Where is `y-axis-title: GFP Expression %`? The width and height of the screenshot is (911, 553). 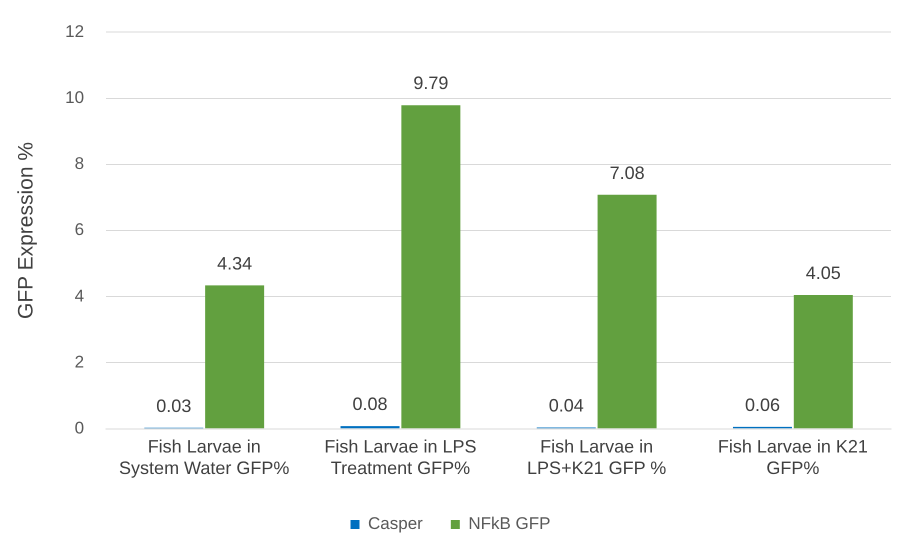
y-axis-title: GFP Expression % is located at coordinates (26, 231).